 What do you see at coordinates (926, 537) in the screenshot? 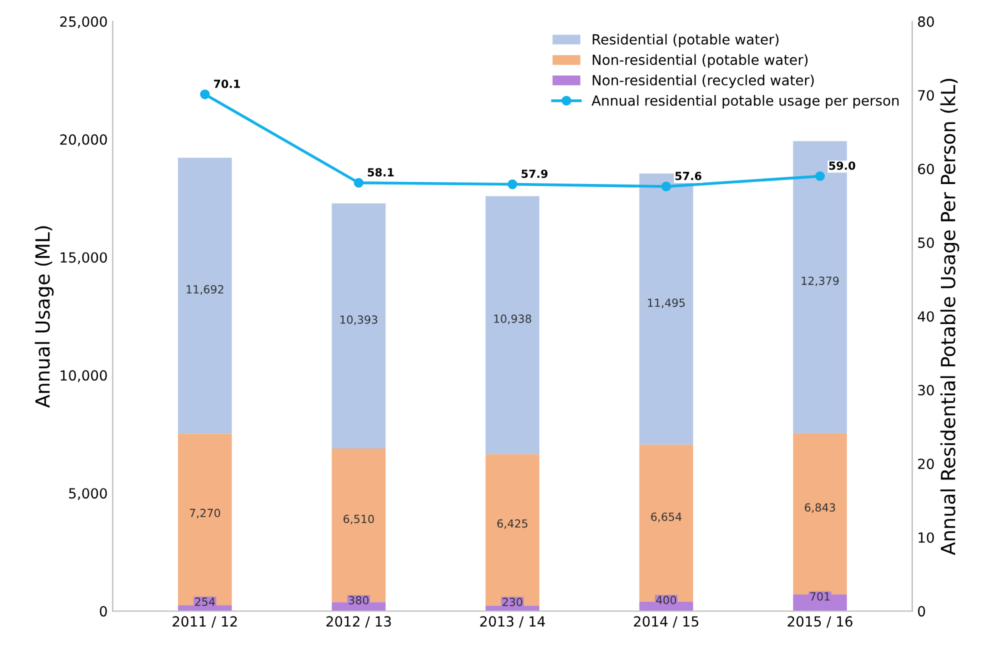
I see `y2-tick-label: 10` at bounding box center [926, 537].